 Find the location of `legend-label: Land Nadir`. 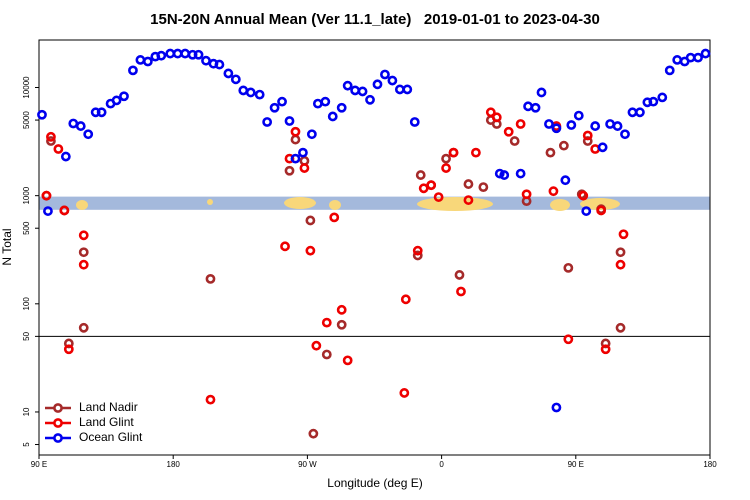

legend-label: Land Nadir is located at coordinates (108, 407).